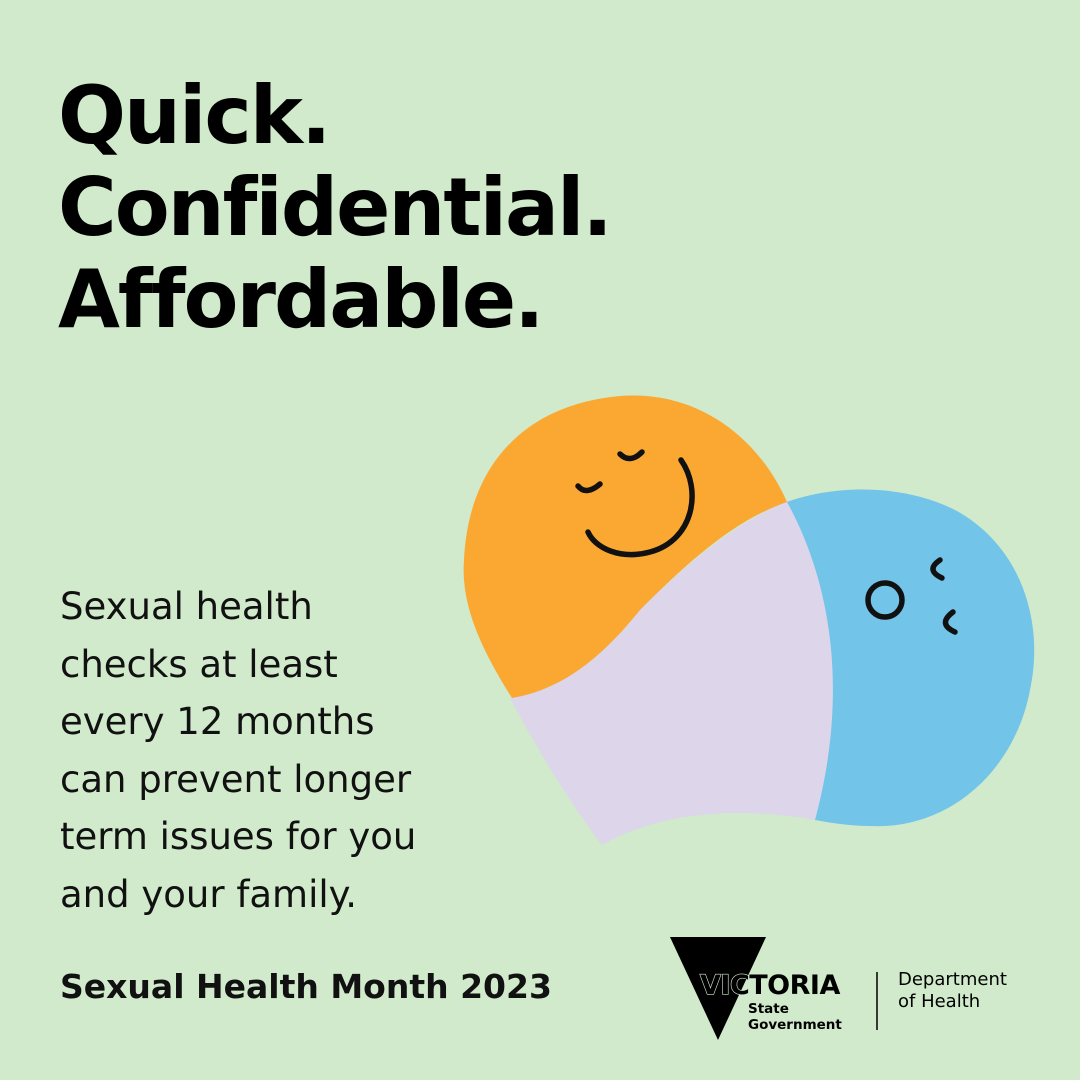 The image size is (1080, 1080). What do you see at coordinates (939, 1001) in the screenshot?
I see `logo-health-line: of Health` at bounding box center [939, 1001].